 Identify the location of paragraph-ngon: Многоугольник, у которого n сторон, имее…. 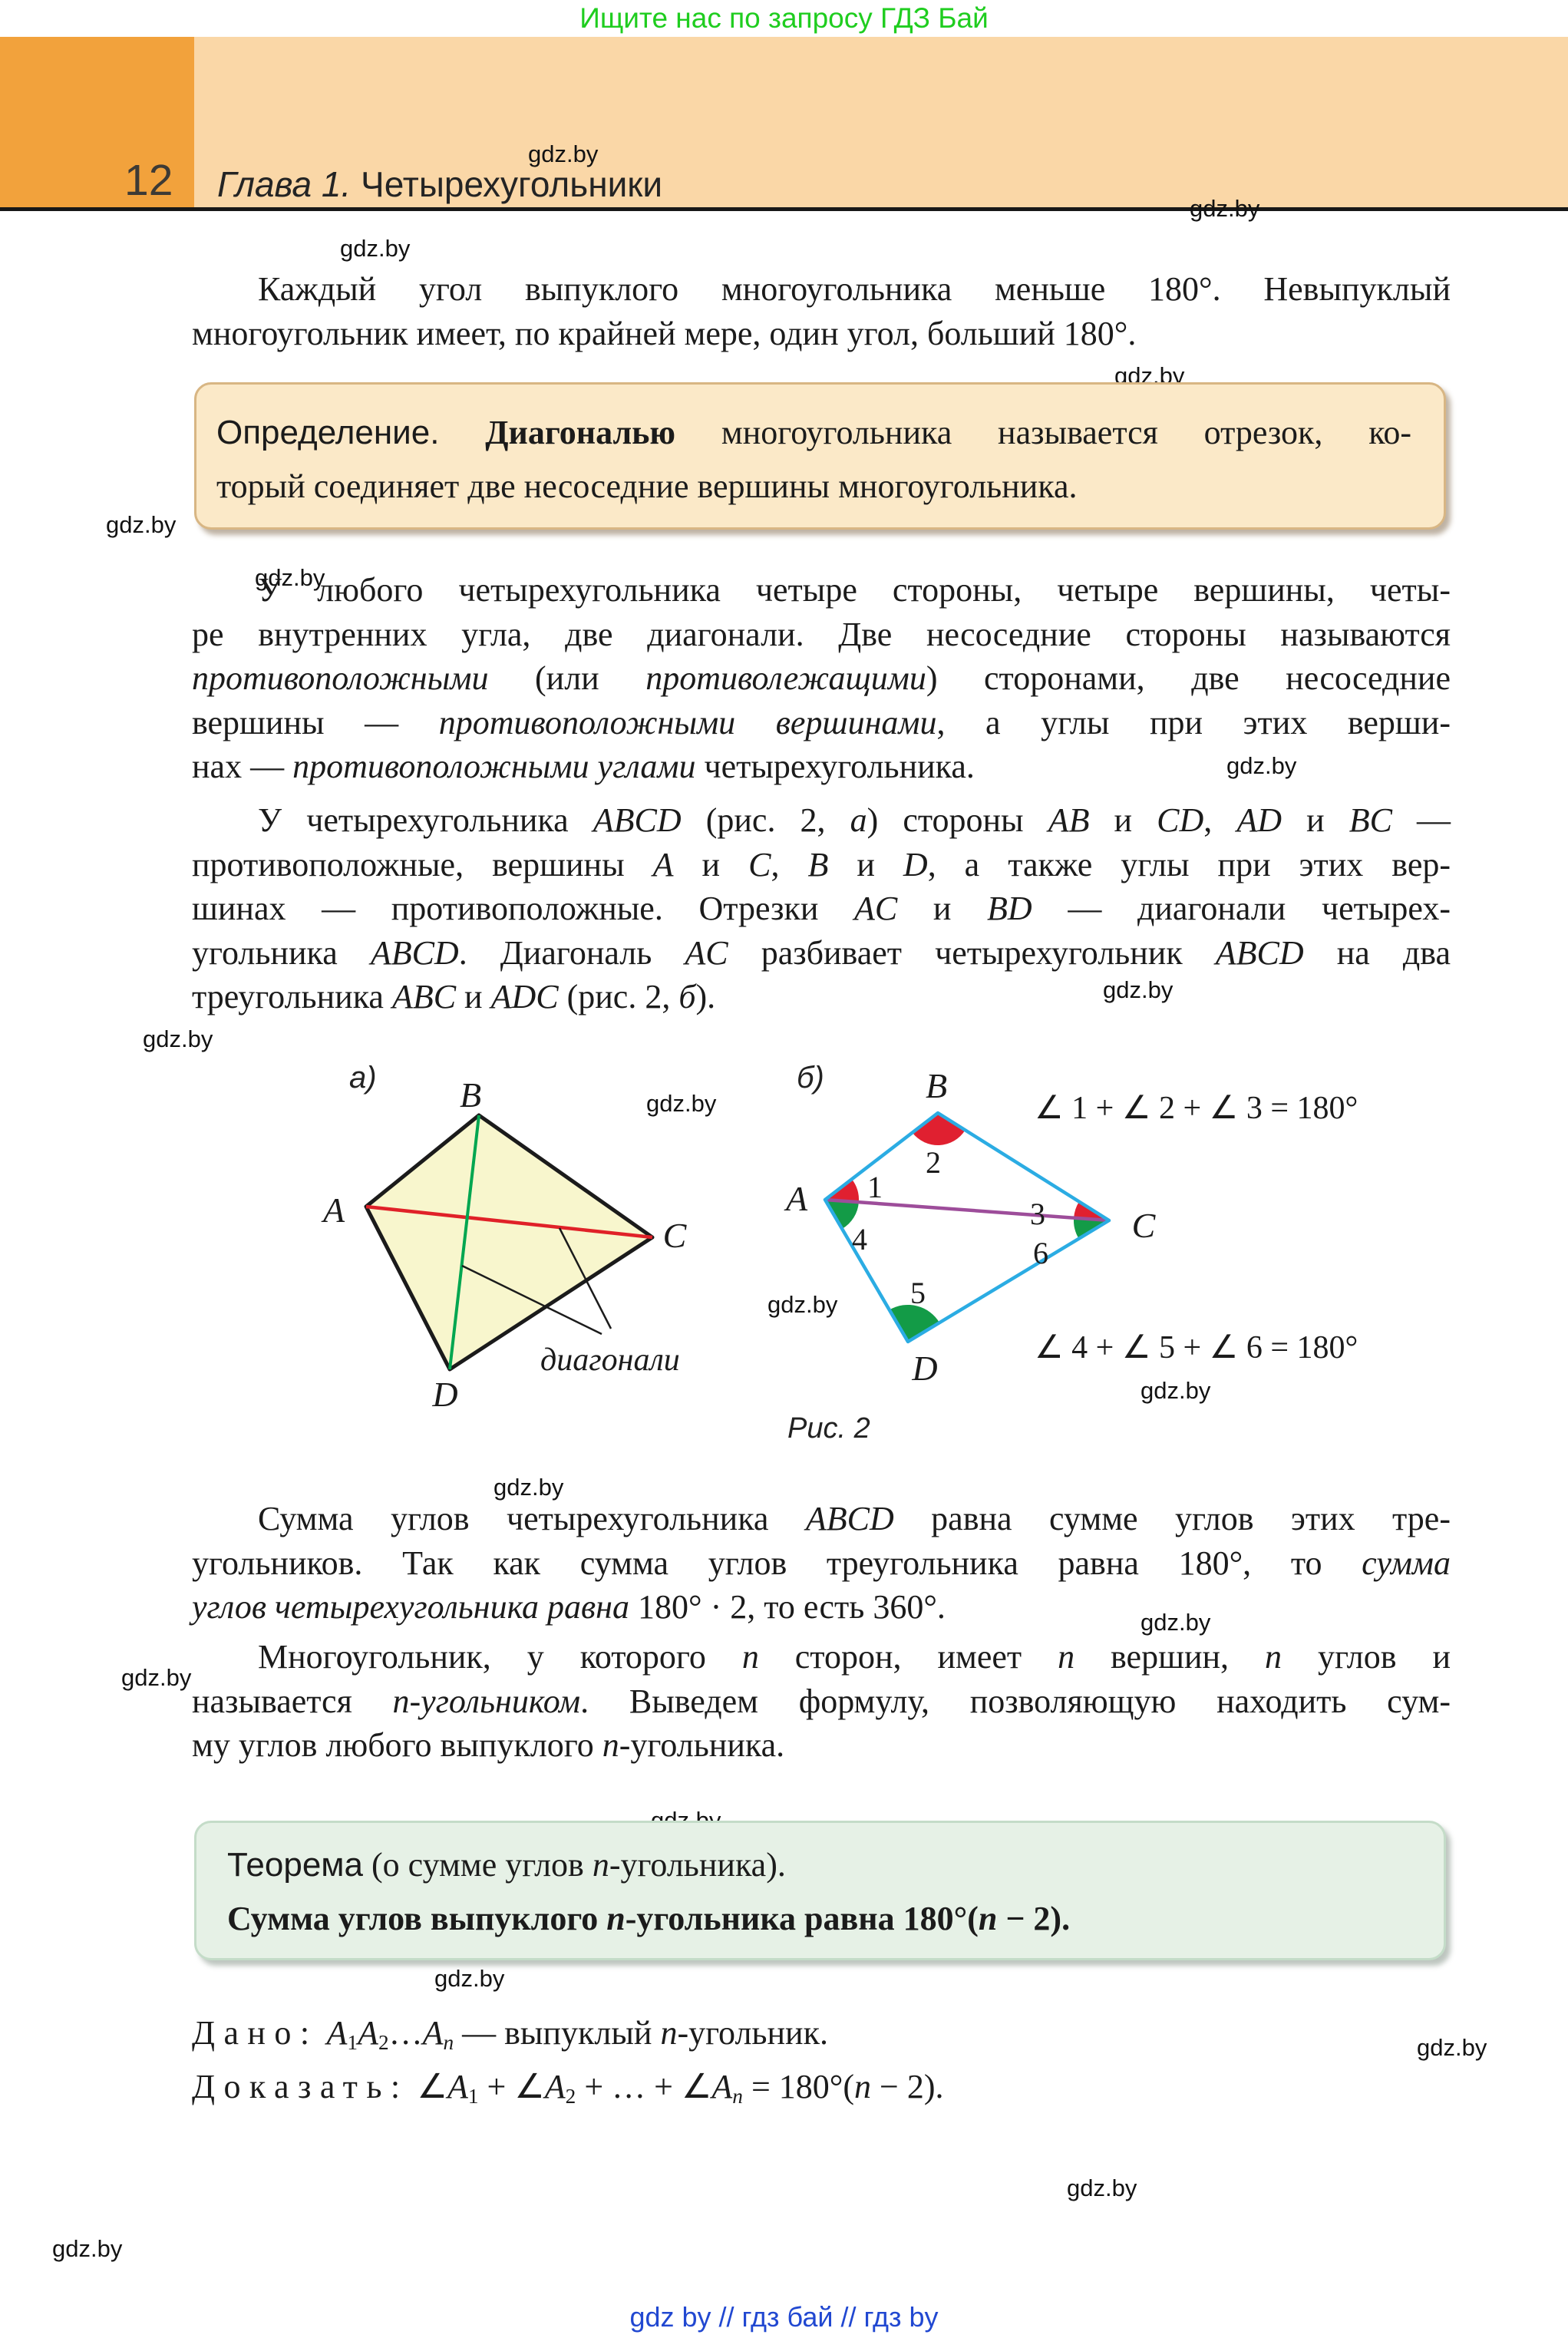
(821, 1701).